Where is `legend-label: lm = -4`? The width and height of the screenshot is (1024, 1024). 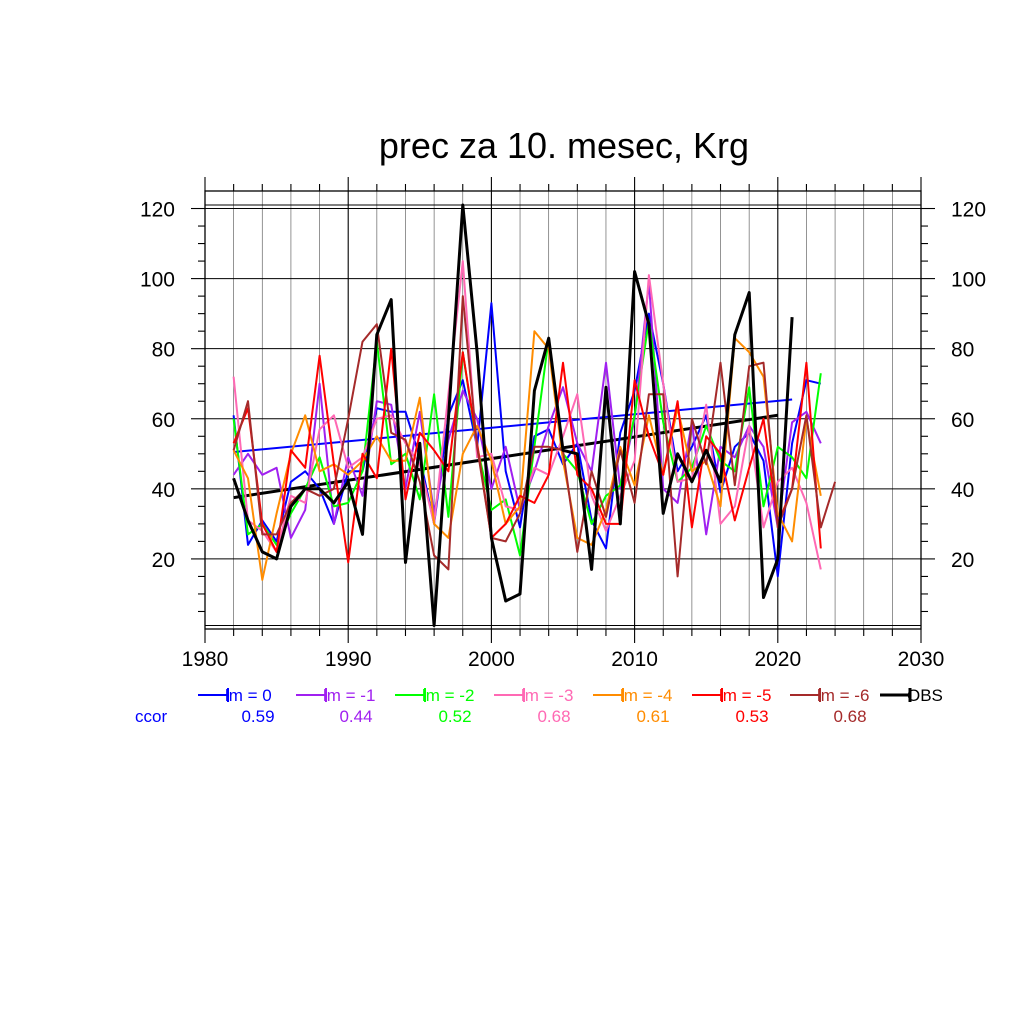
legend-label: lm = -4 is located at coordinates (646, 695).